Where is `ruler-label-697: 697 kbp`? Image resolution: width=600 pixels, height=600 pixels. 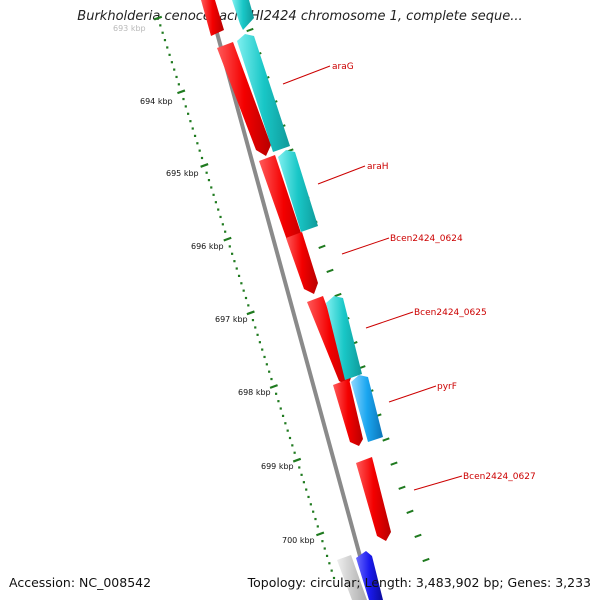
ruler-label-697: 697 kbp is located at coordinates (231, 319).